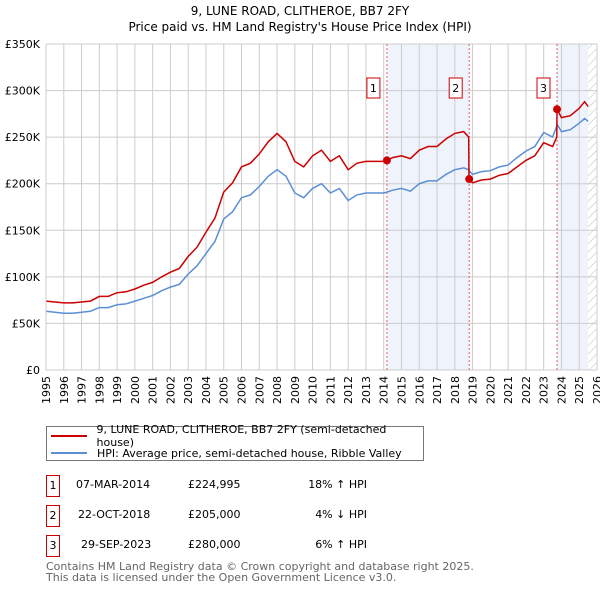  Describe the element at coordinates (579, 390) in the screenshot. I see `x-tick-label: 2025` at that location.